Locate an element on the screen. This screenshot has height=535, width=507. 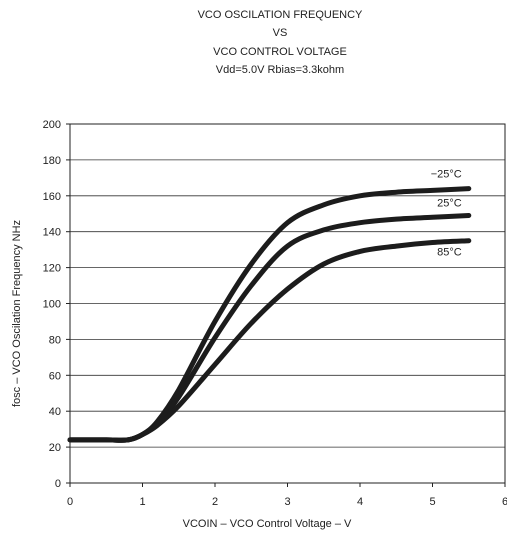
x-tick-label-2: 2 is located at coordinates (215, 502).